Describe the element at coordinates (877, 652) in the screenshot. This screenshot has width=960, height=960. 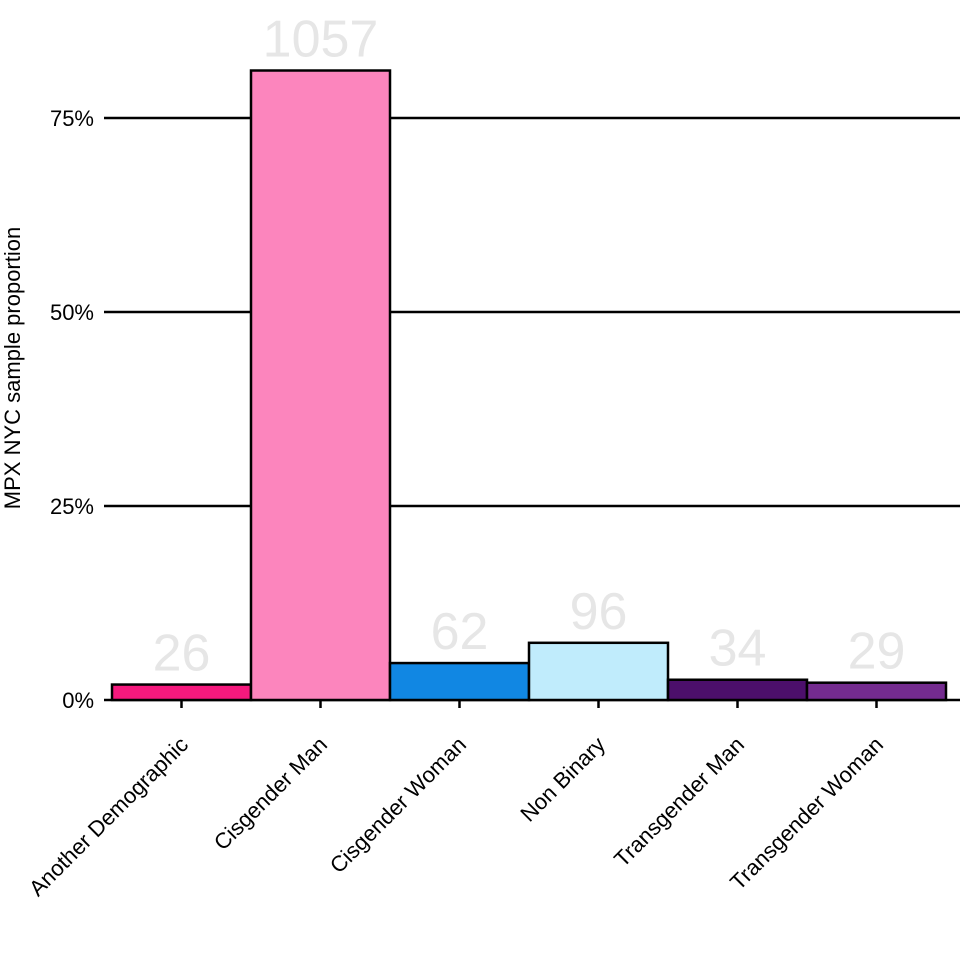
I see `count-label: 29` at that location.